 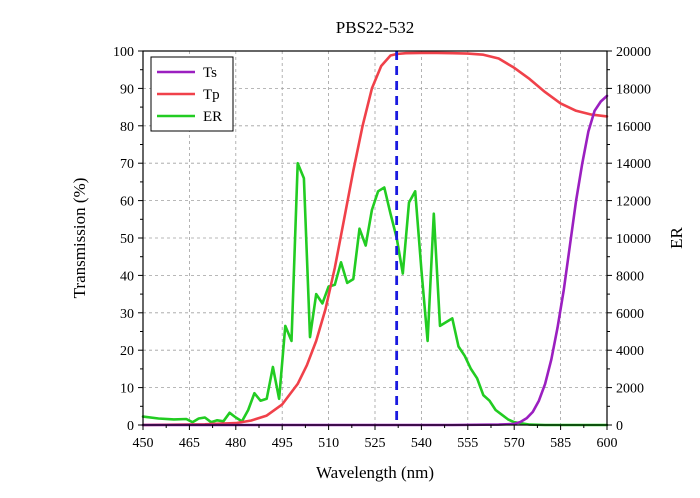 What do you see at coordinates (607, 443) in the screenshot?
I see `x-tick-label: 600` at bounding box center [607, 443].